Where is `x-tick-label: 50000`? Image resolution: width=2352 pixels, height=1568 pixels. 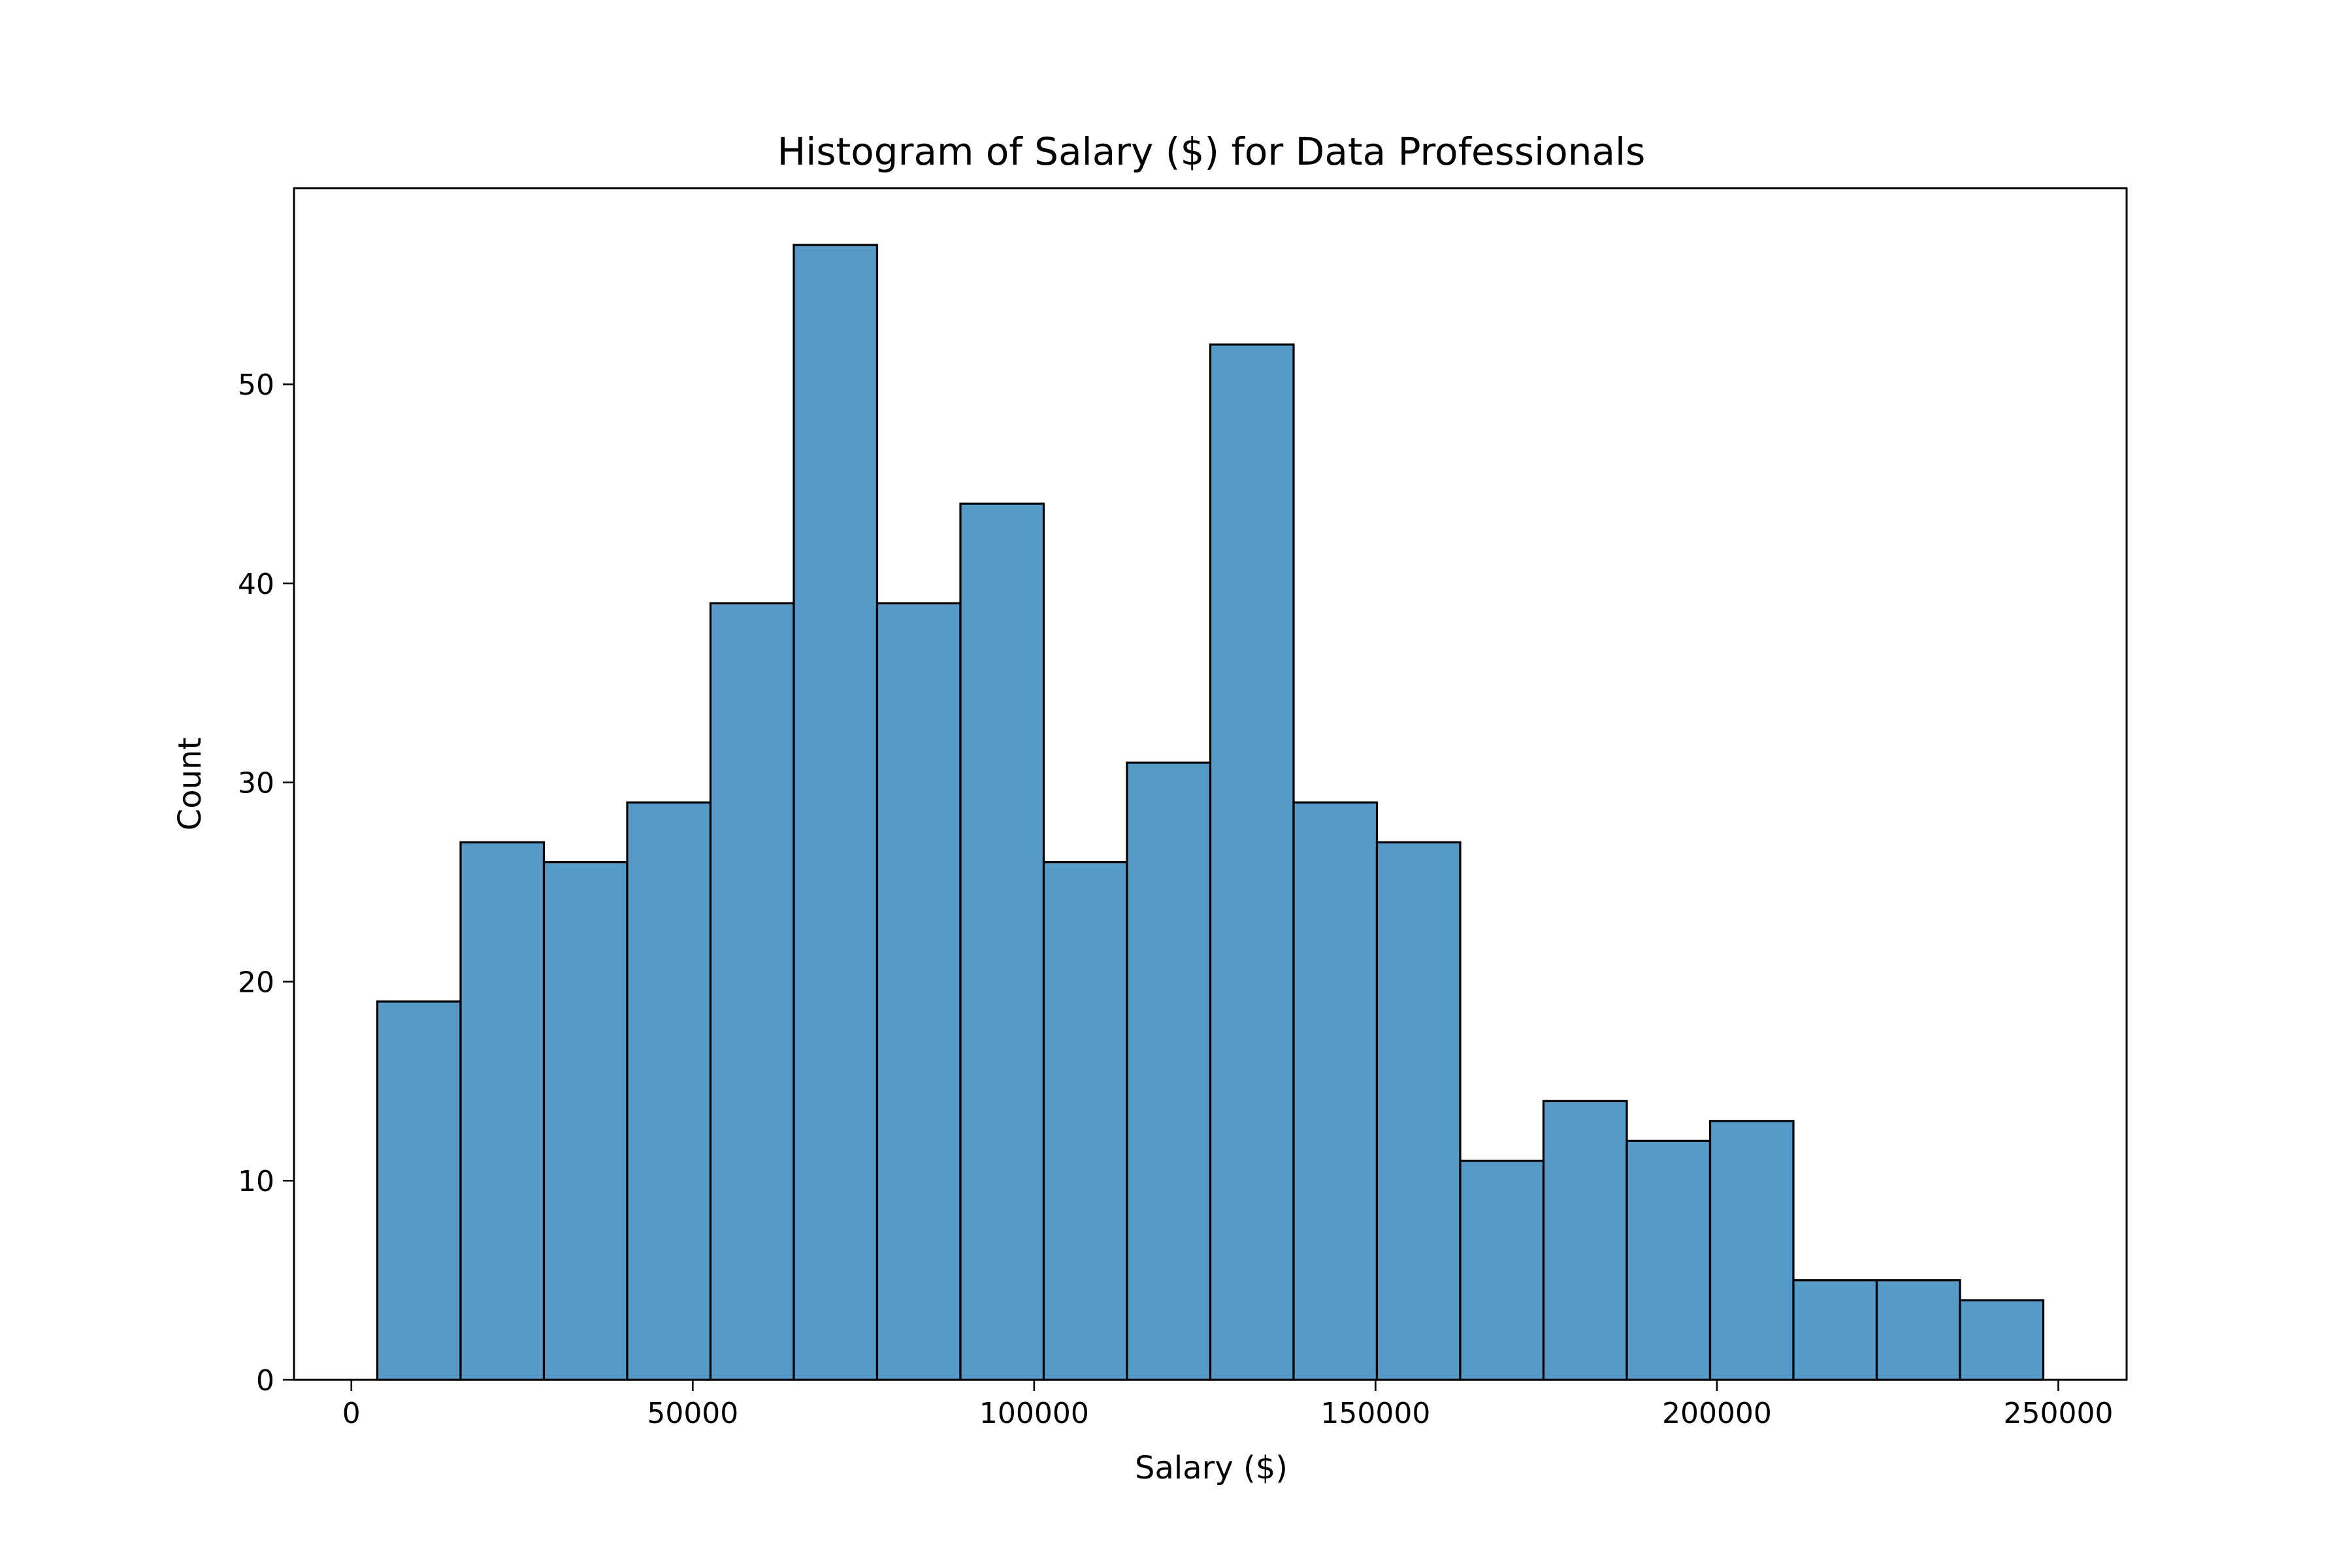 x-tick-label: 50000 is located at coordinates (692, 1413).